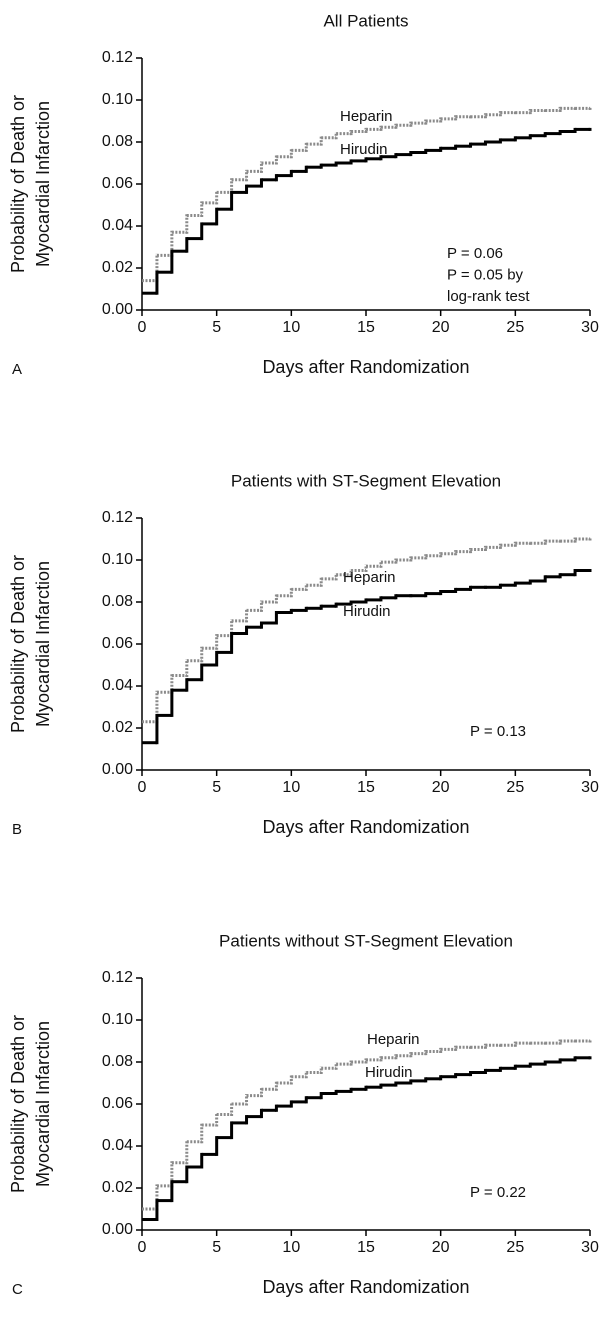  What do you see at coordinates (366, 940) in the screenshot?
I see `chart-title: Patients without ST-Segment Elevation` at bounding box center [366, 940].